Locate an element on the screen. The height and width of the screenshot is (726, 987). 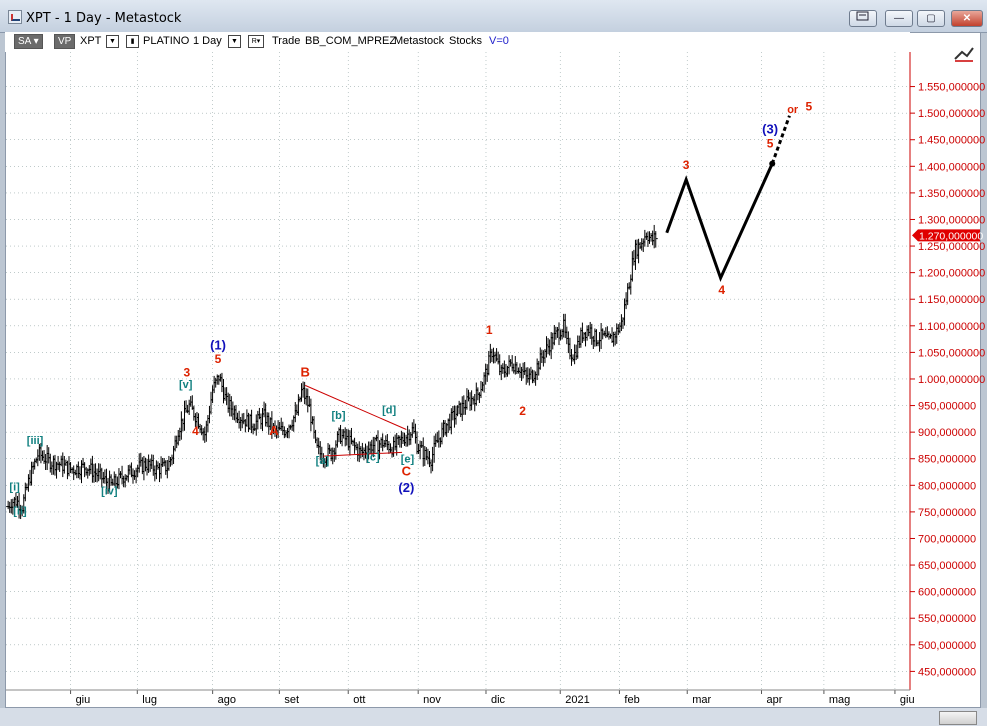
wave-label: [b] is located at coordinates (339, 416).